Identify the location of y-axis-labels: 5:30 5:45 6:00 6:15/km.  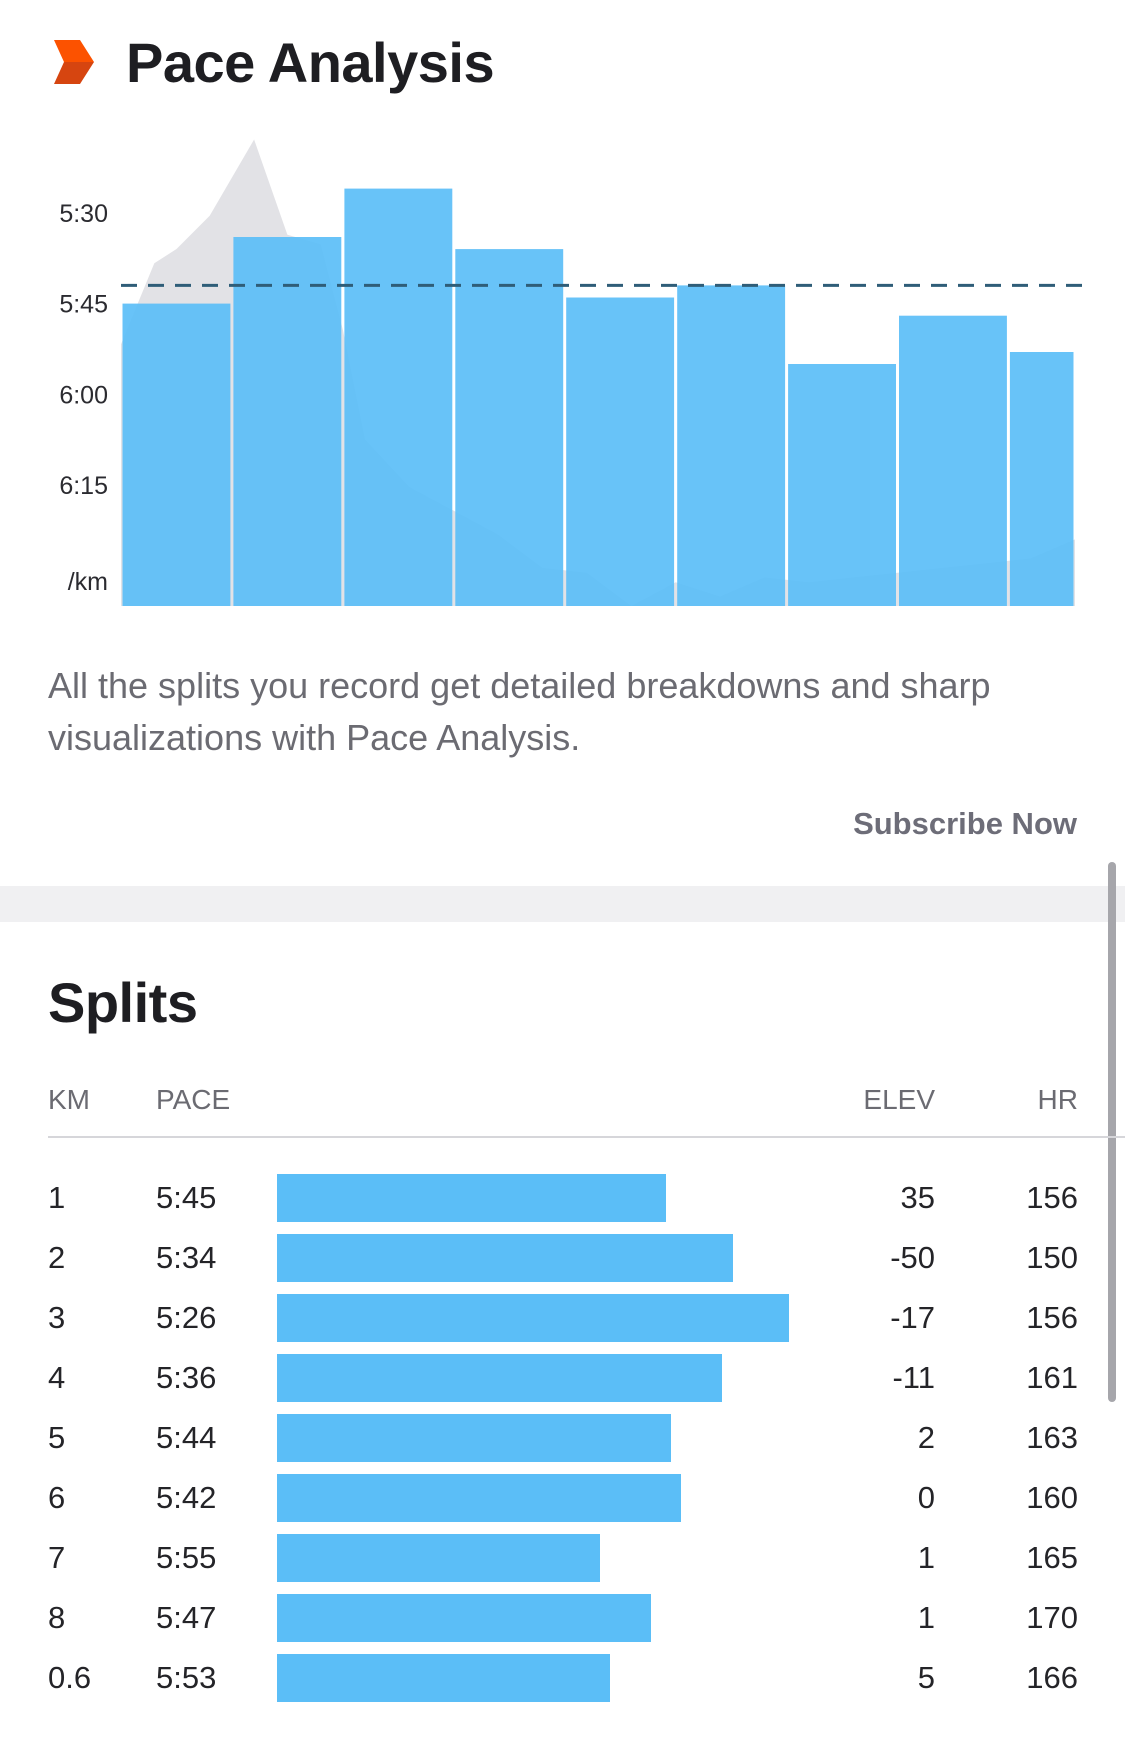
(83, 398).